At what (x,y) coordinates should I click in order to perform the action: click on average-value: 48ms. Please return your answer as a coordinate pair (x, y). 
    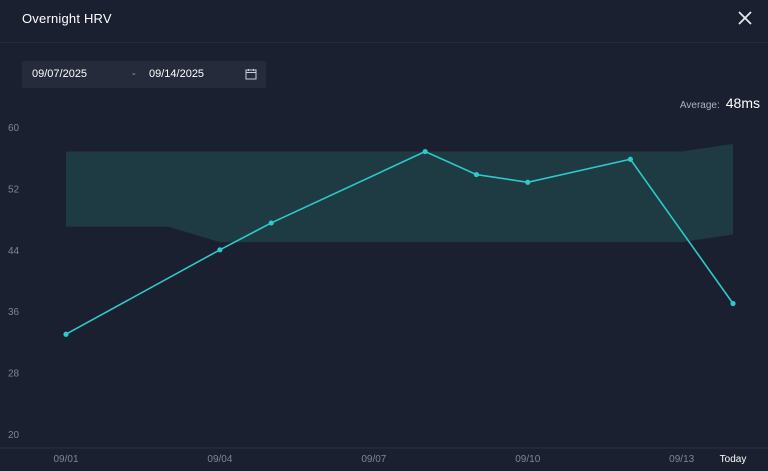
    Looking at the image, I should click on (742, 103).